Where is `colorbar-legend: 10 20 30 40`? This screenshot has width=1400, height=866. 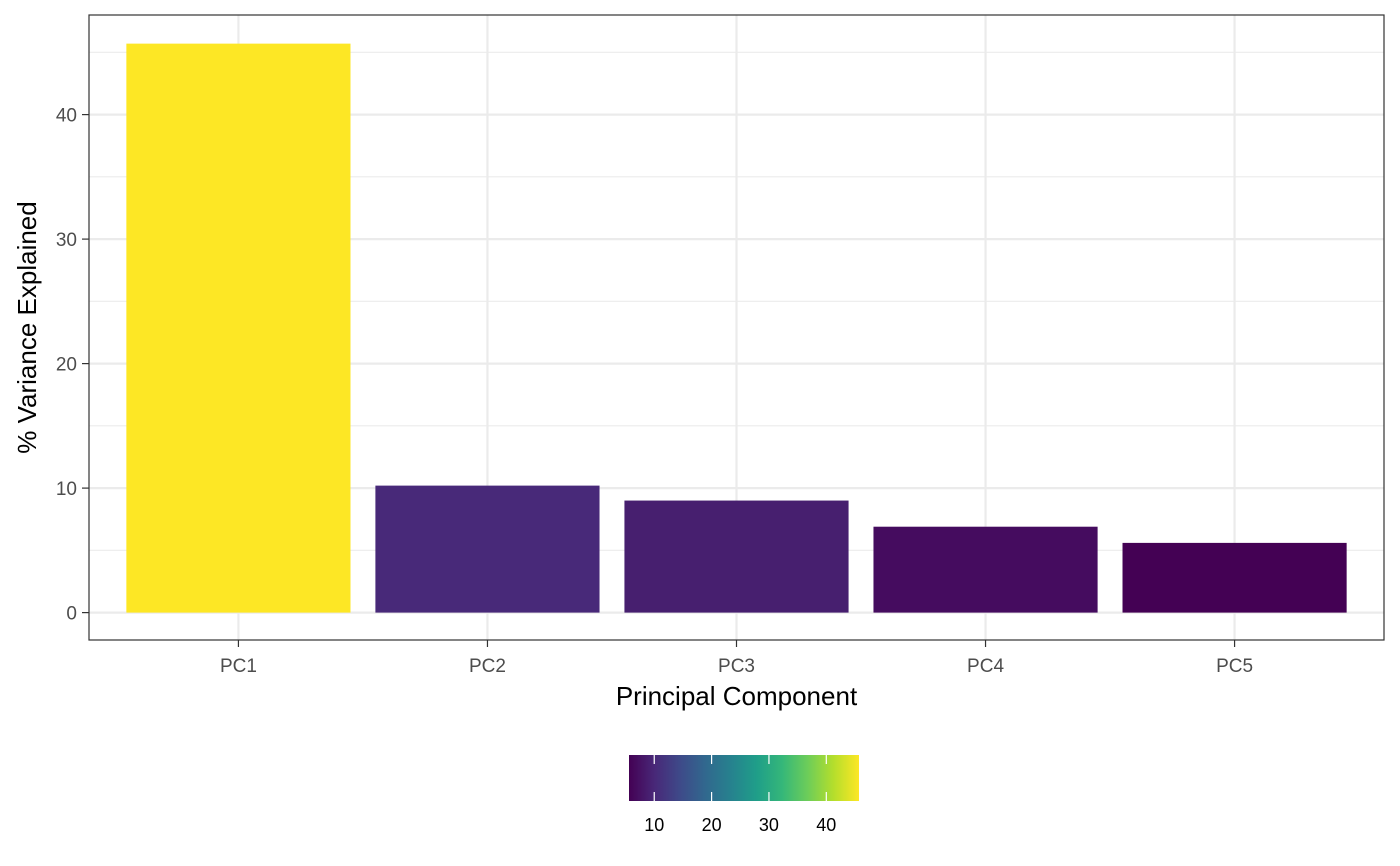 colorbar-legend: 10 20 30 40 is located at coordinates (744, 795).